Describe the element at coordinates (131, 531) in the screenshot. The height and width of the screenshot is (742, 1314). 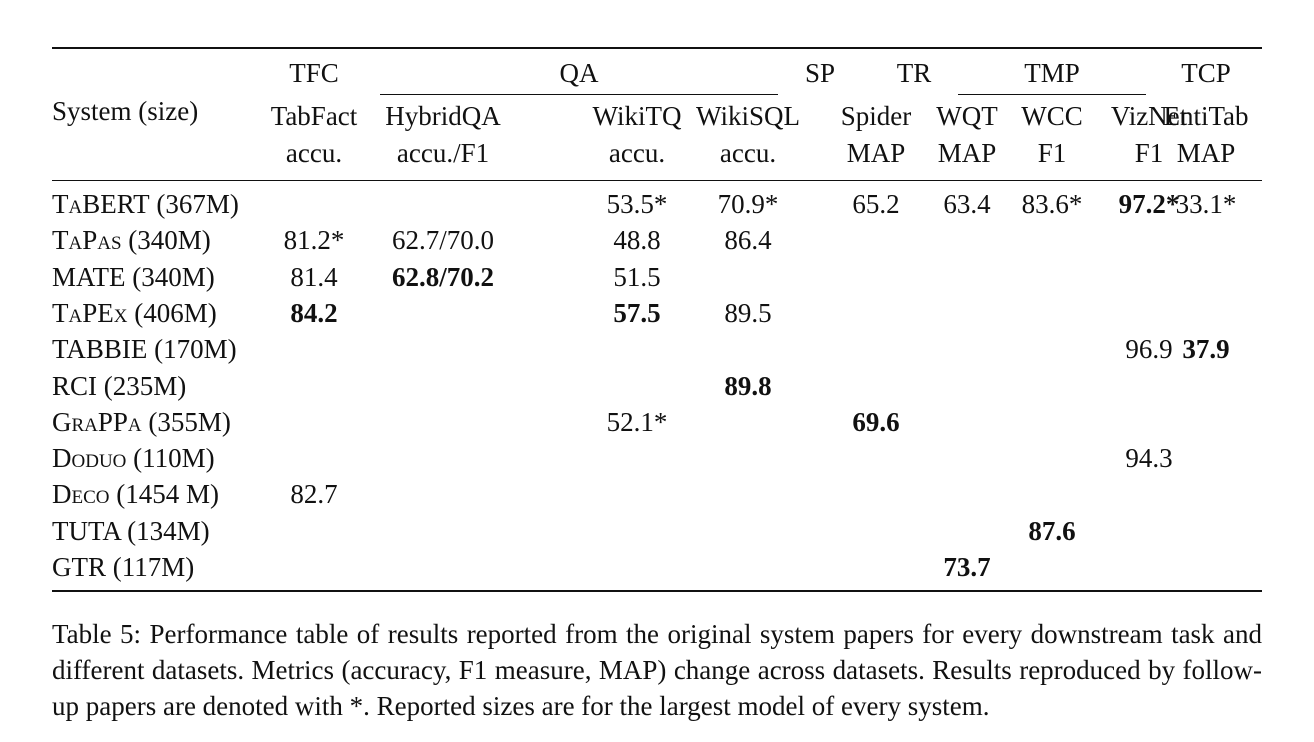
I see `row-system-name: TUTA (134M)` at that location.